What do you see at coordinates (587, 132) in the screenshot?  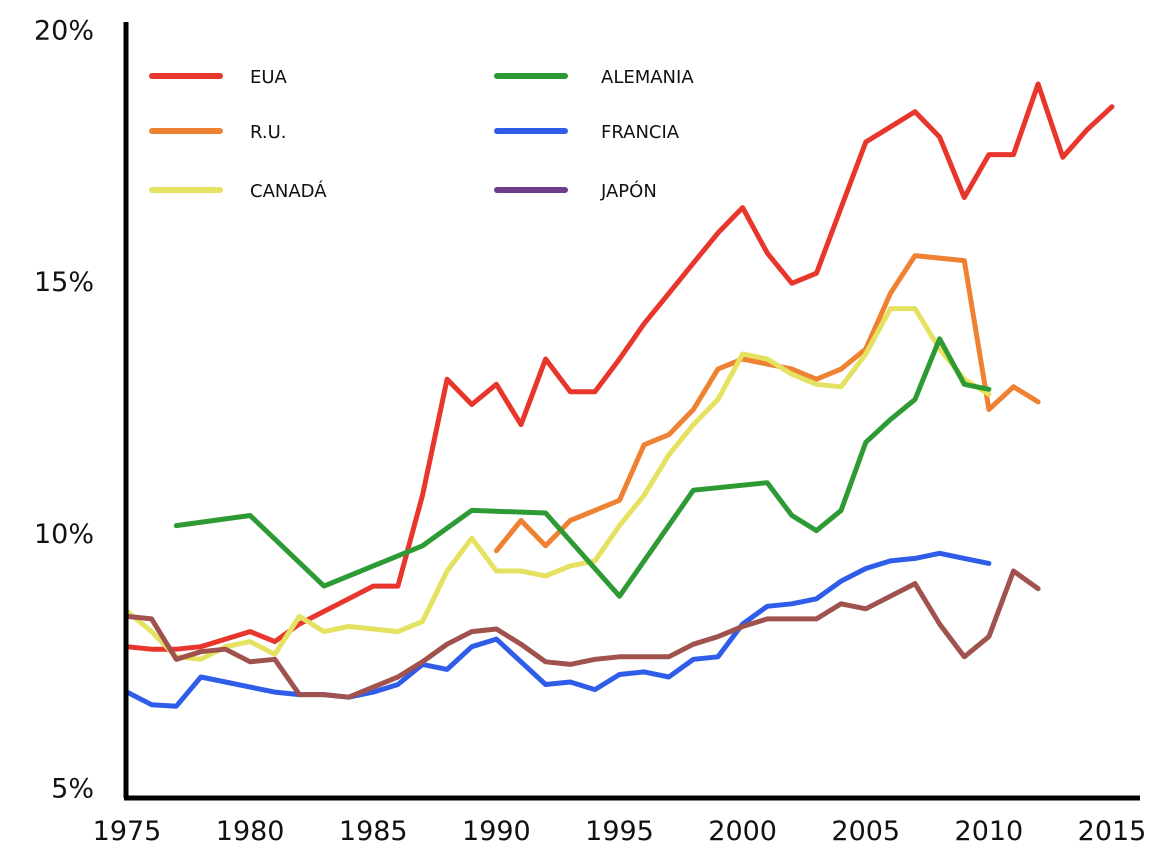 I see `legend-item-francia: FRANCIA` at bounding box center [587, 132].